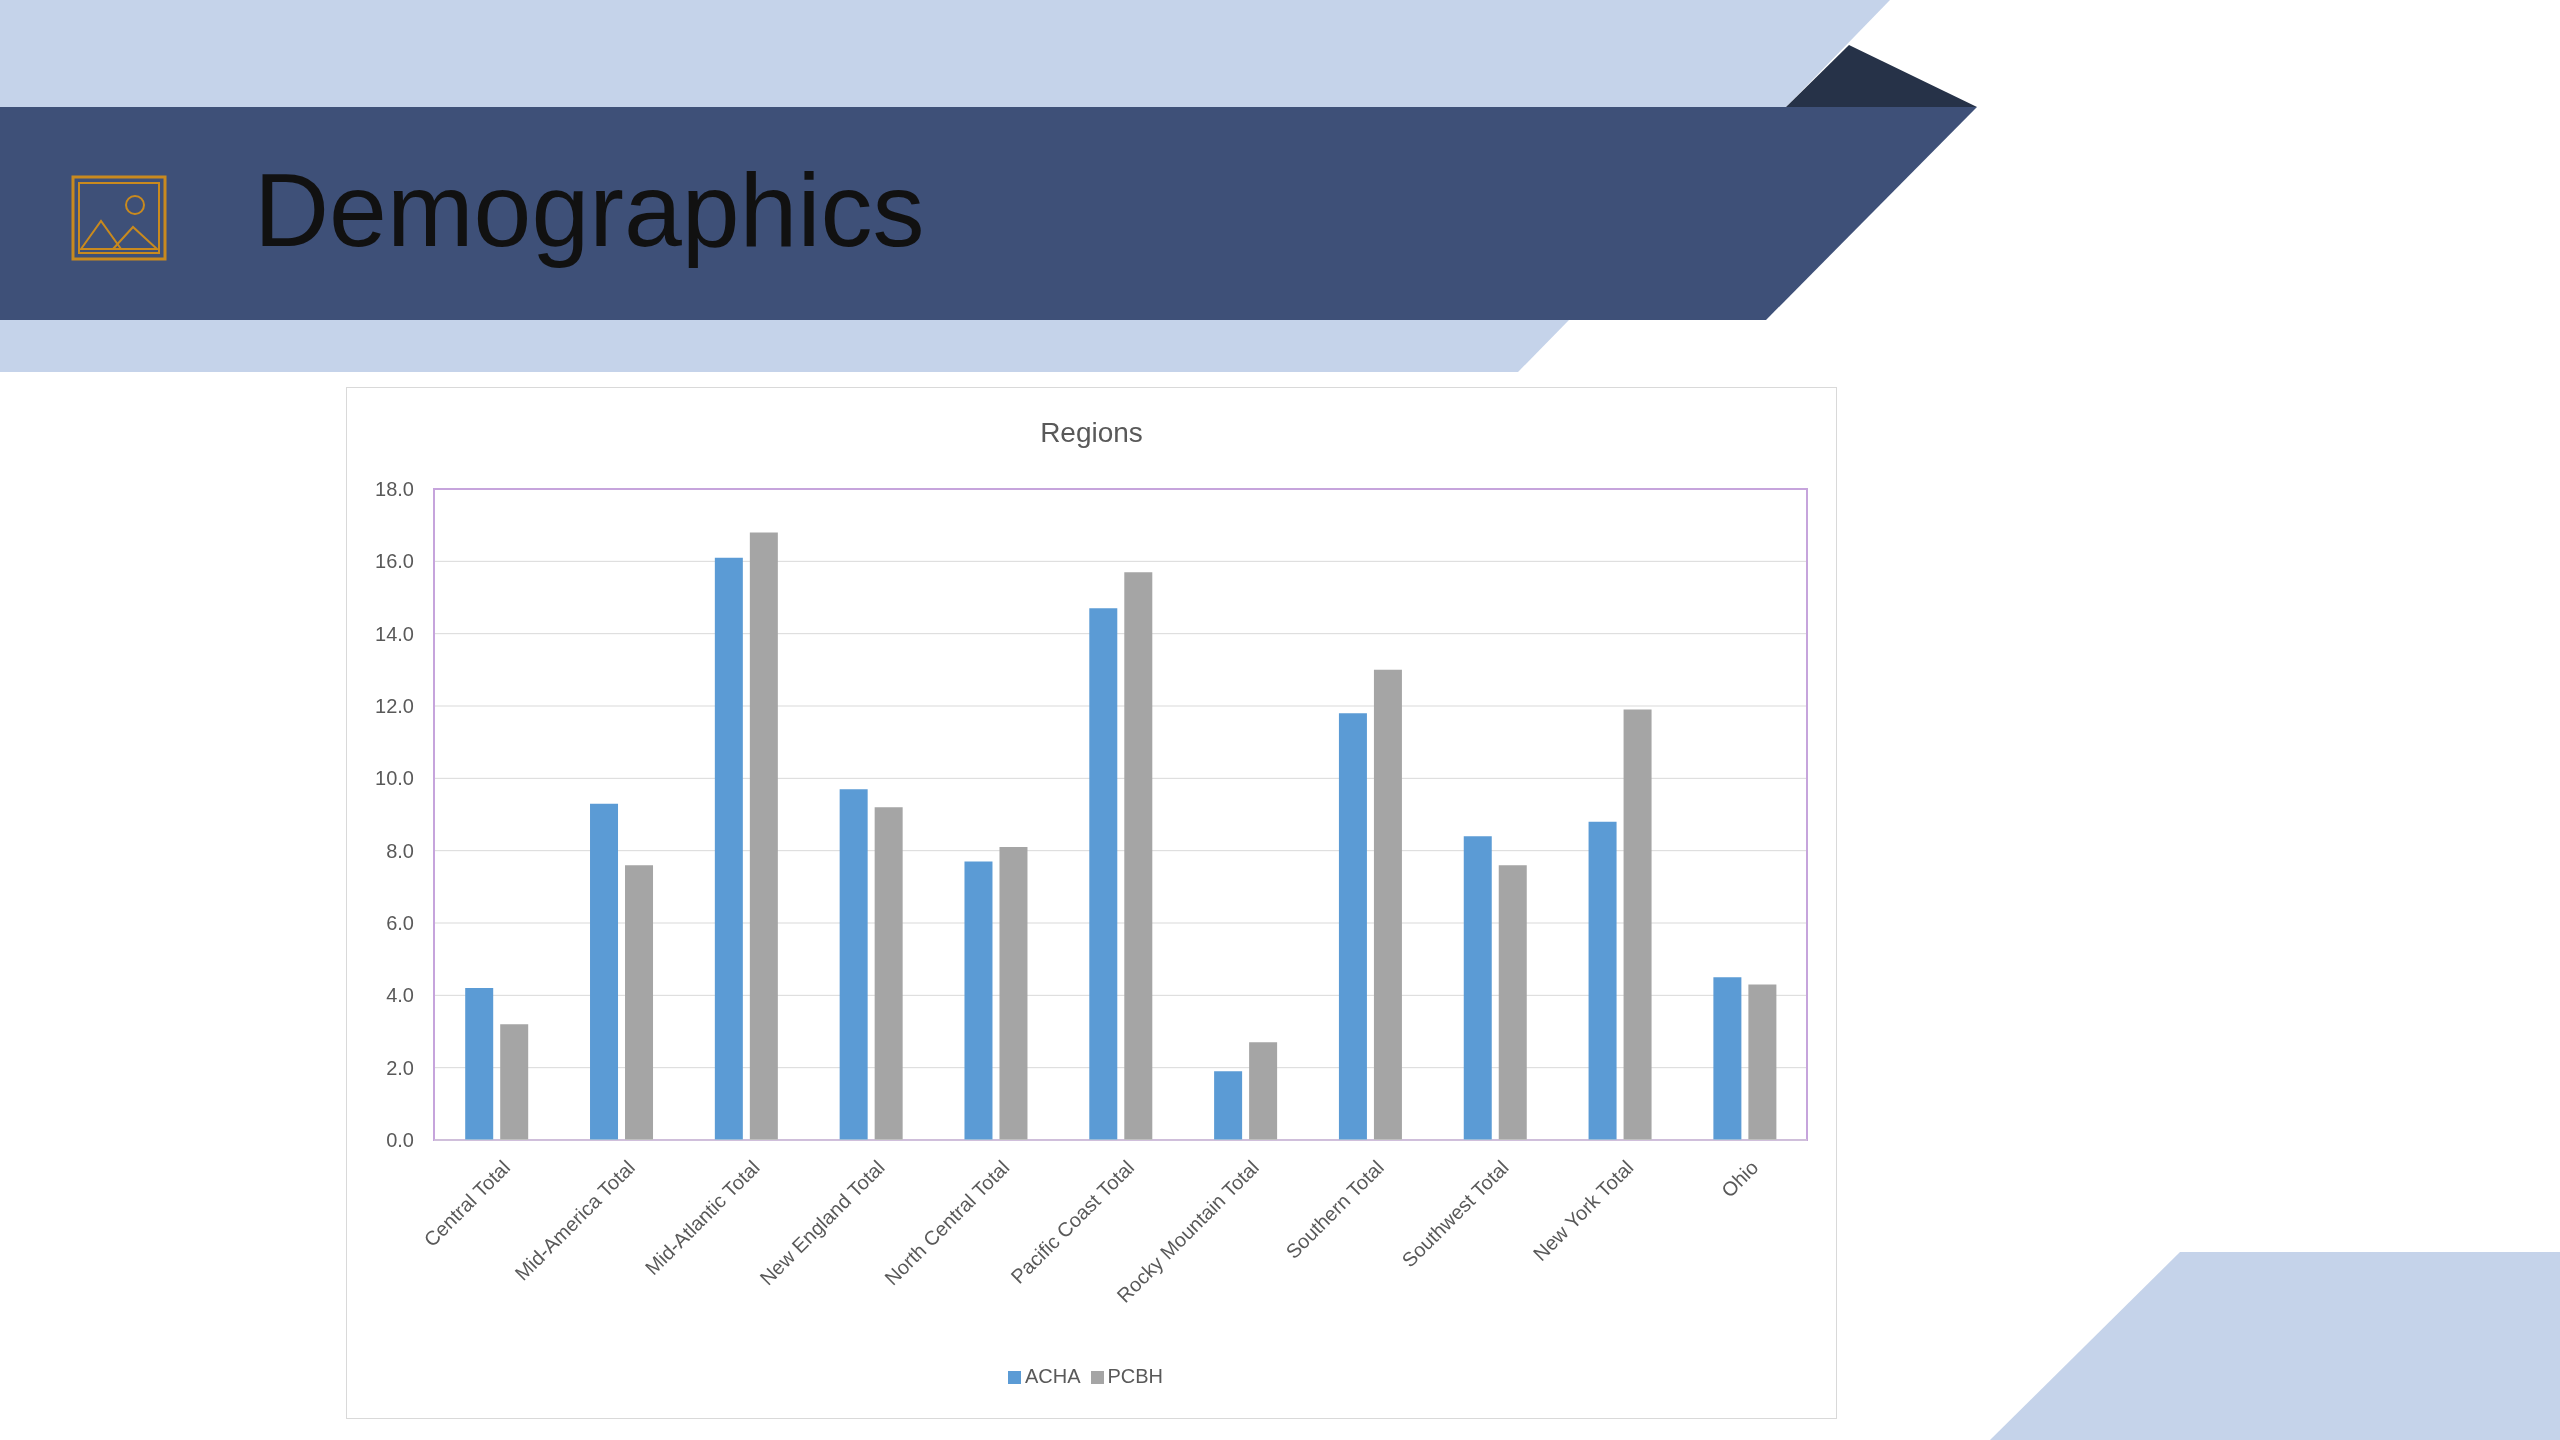  Describe the element at coordinates (400, 923) in the screenshot. I see `y-tick-label: 6.0` at that location.